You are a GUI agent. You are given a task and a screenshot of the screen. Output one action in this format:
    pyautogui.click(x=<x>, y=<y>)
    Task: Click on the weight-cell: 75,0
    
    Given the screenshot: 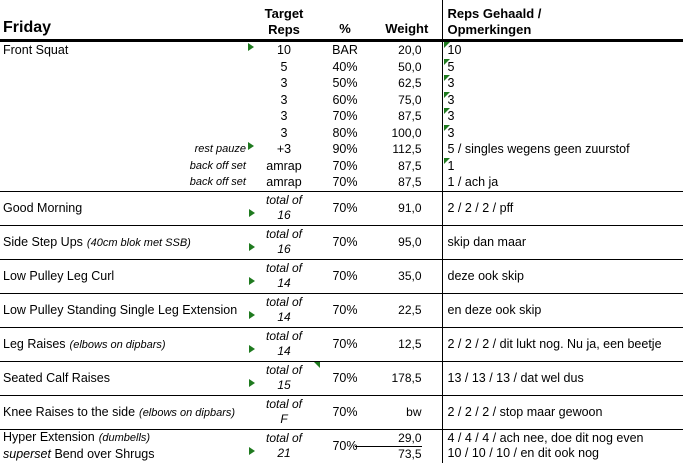 What is the action you would take?
    pyautogui.click(x=410, y=99)
    